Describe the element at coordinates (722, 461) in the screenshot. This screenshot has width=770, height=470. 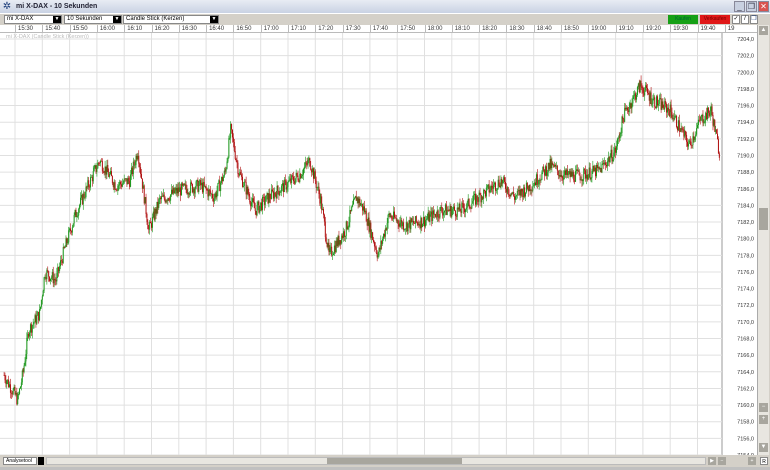
I see `zoom-out-time-button: −` at that location.